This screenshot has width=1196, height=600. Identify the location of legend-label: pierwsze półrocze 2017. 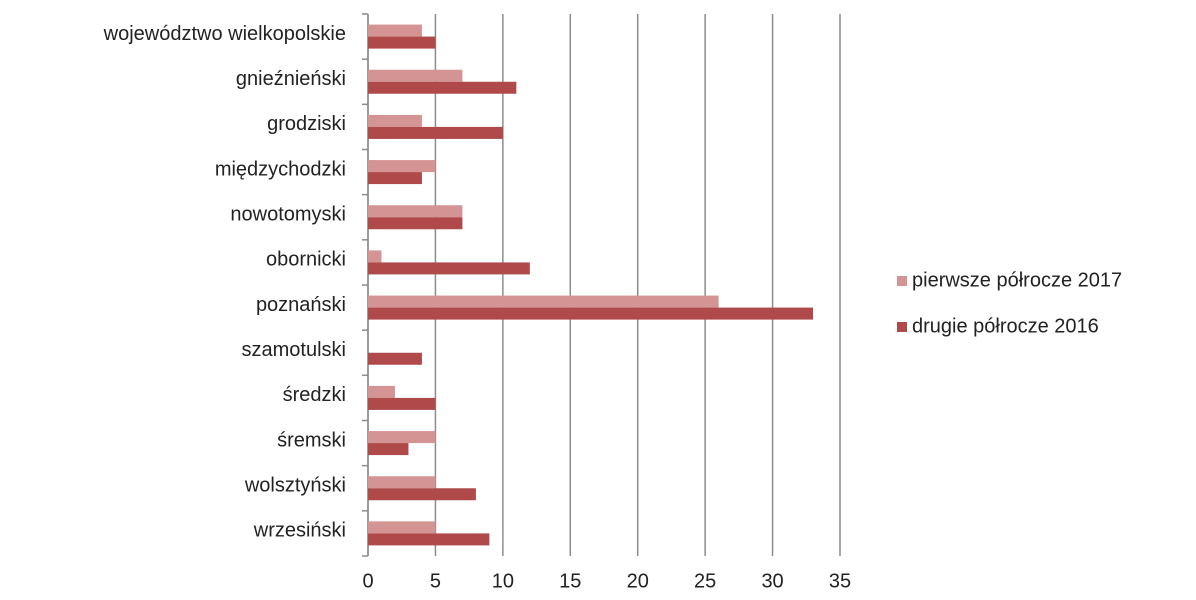
(1017, 280).